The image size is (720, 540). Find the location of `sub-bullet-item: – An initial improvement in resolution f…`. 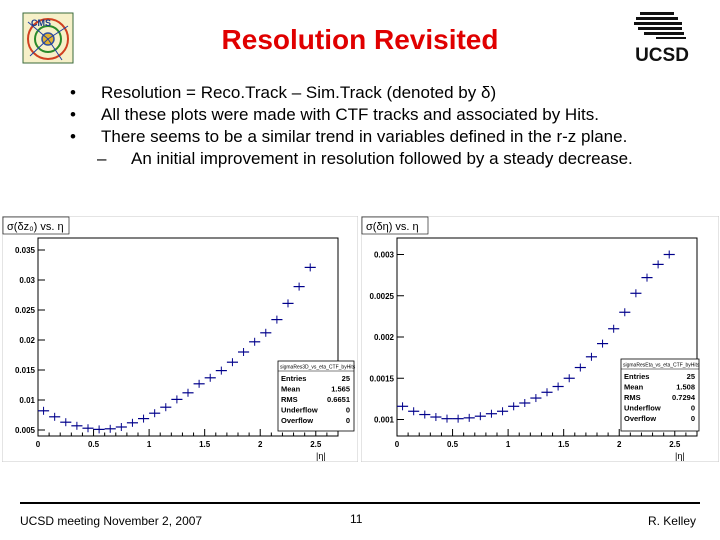

sub-bullet-item: – An initial improvement in resolution f… is located at coordinates (380, 159).